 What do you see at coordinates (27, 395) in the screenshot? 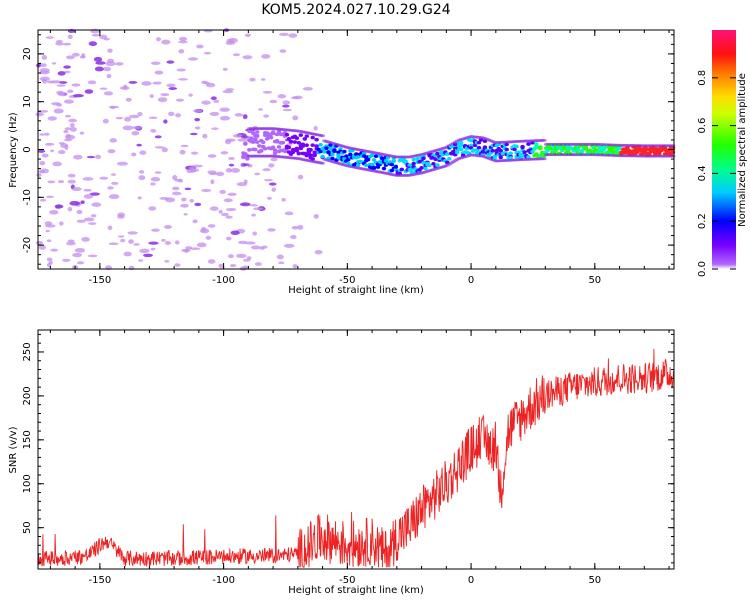
I see `snr-ytick-label: 200` at bounding box center [27, 395].